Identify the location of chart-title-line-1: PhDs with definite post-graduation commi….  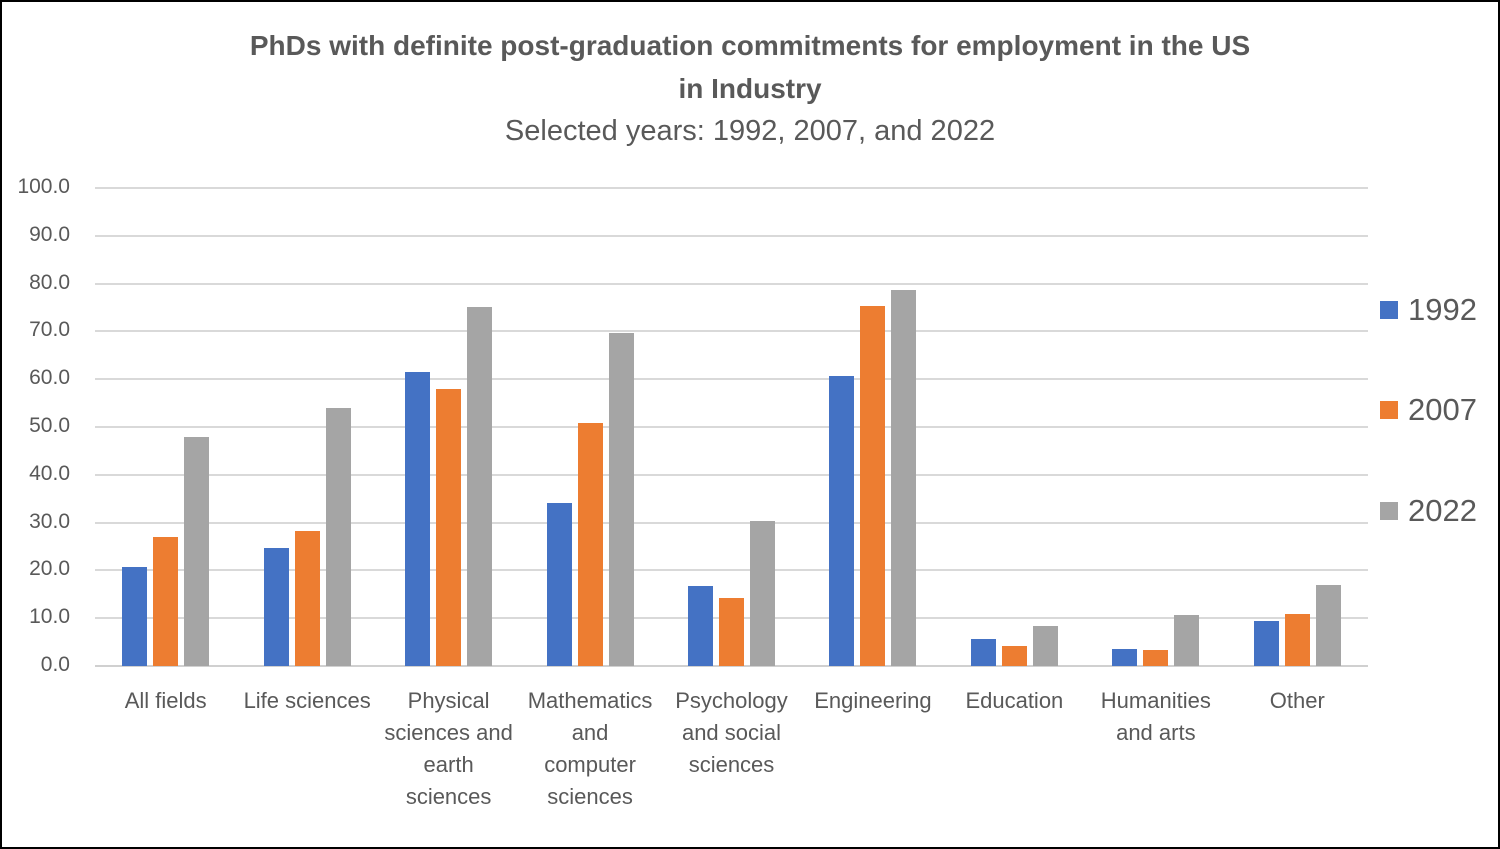
(750, 45).